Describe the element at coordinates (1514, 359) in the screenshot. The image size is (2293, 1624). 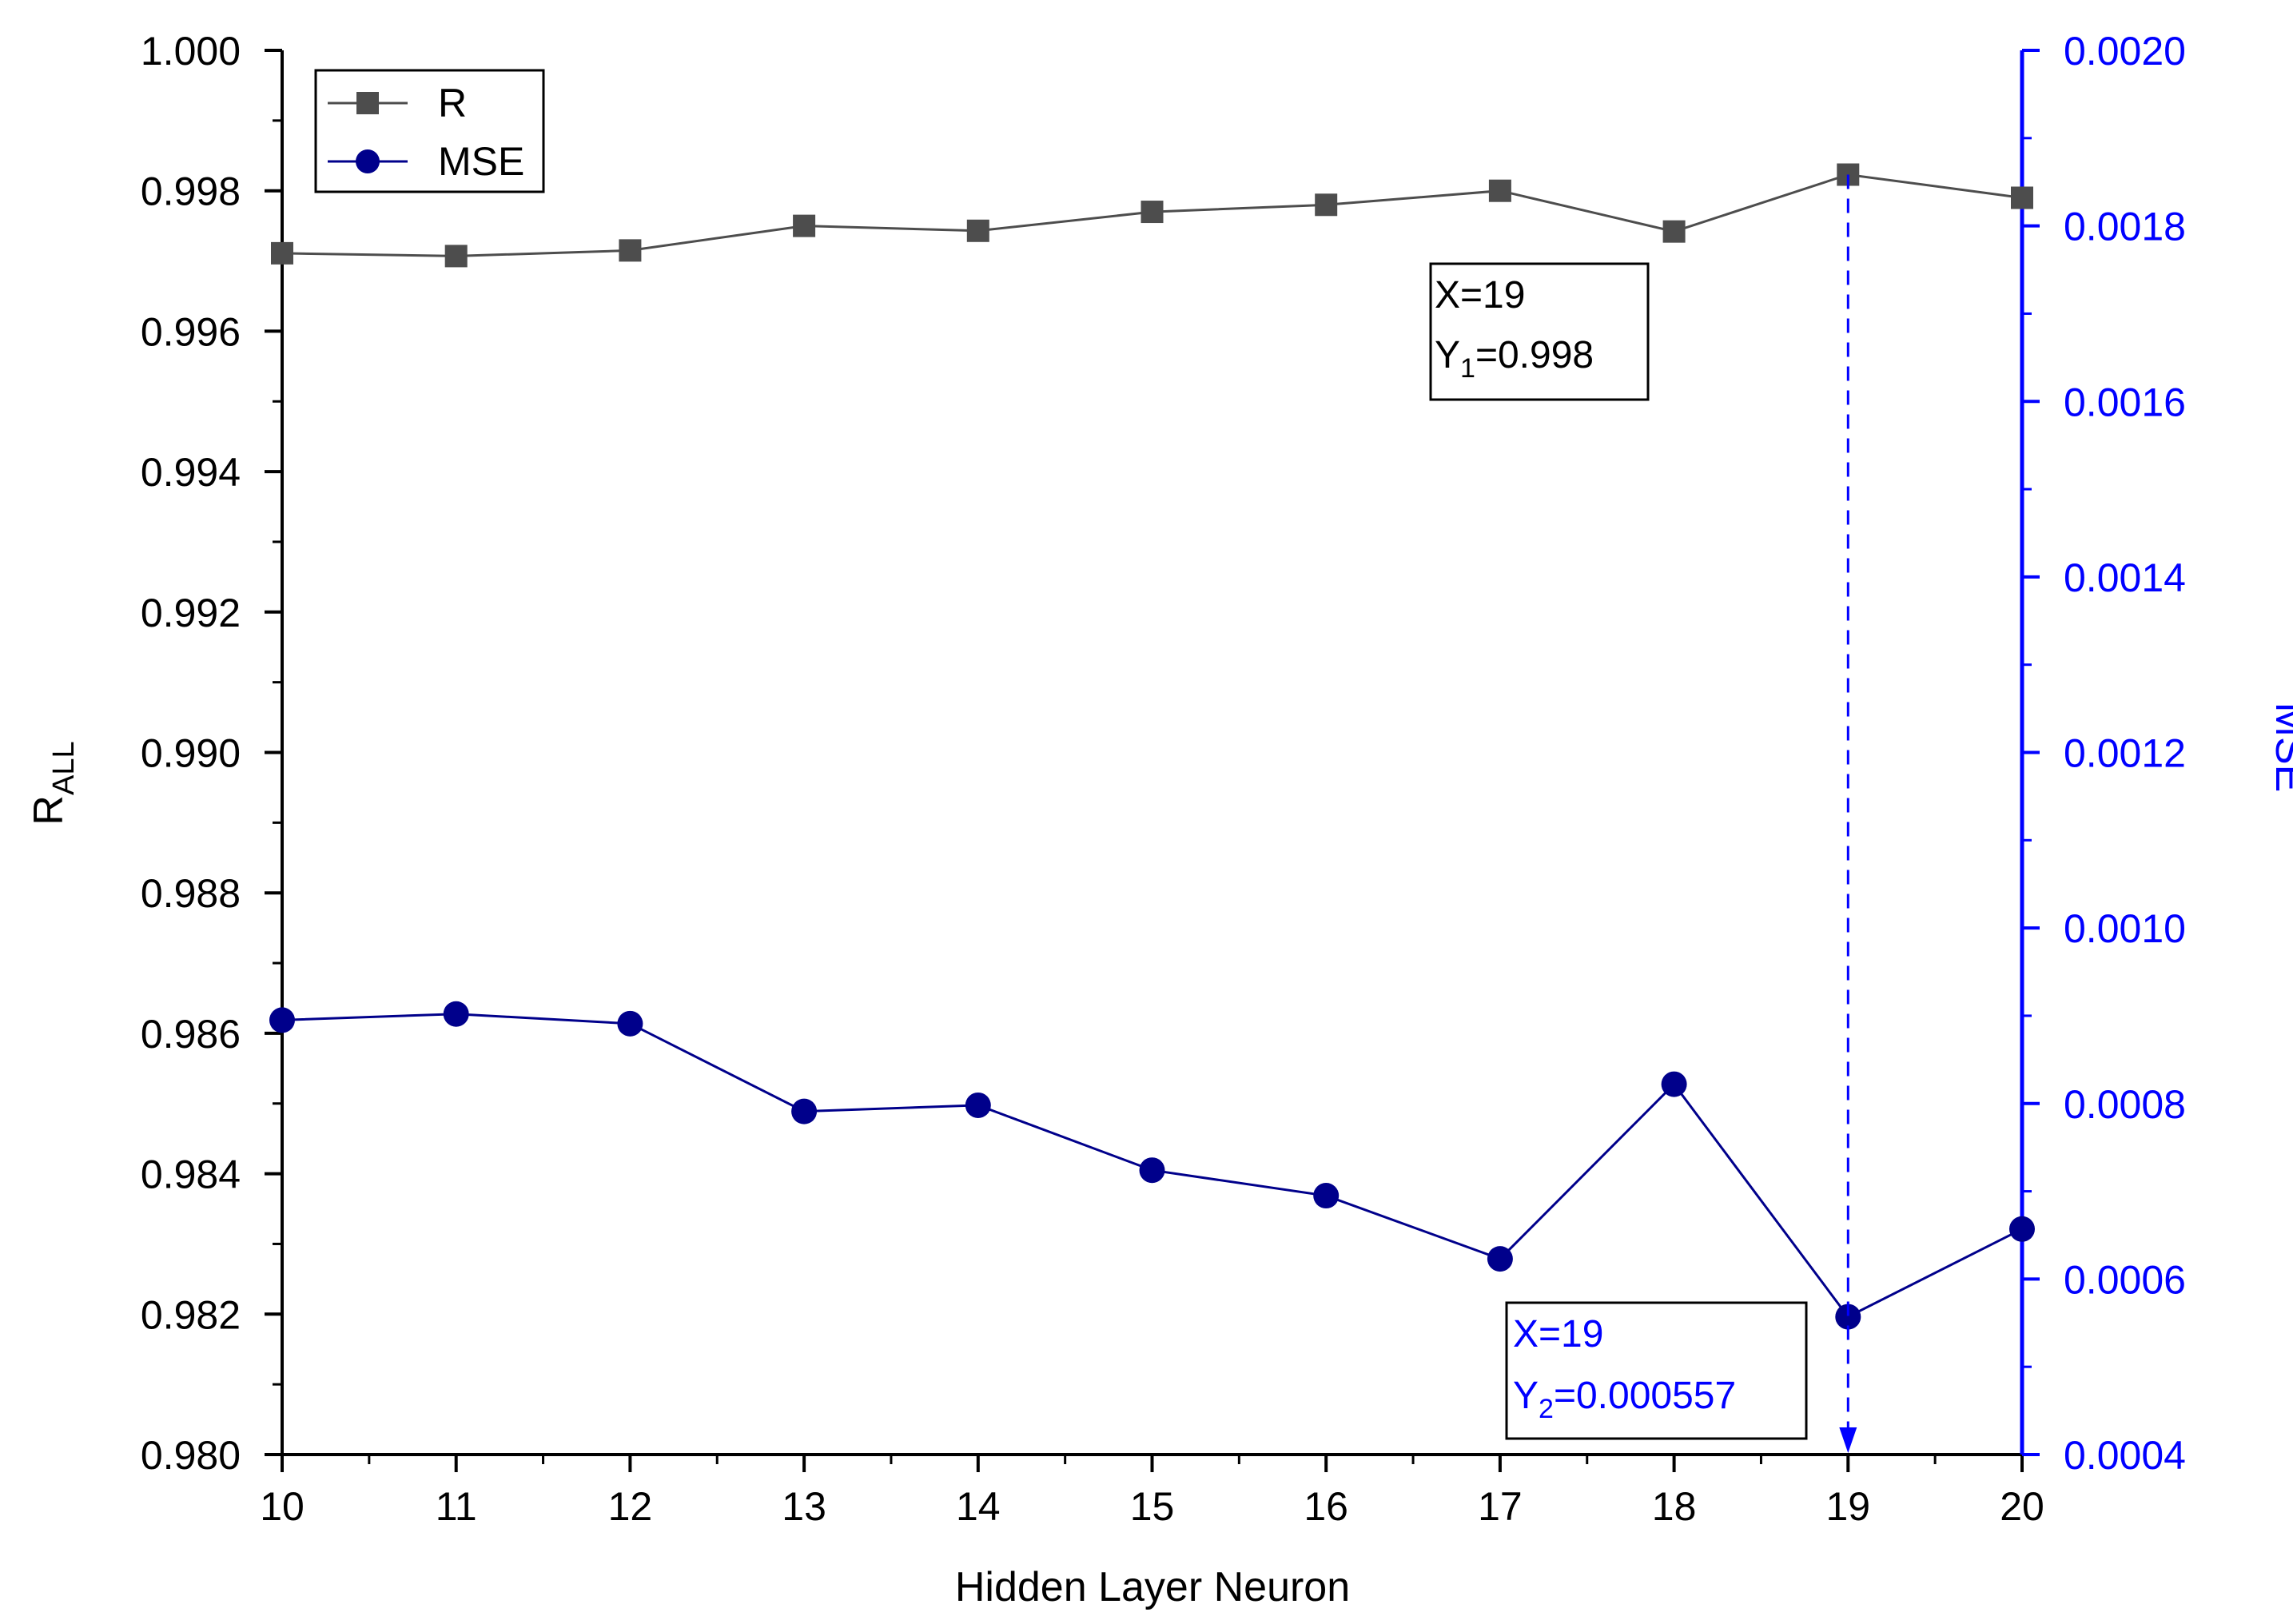
I see `annotation-r-y: Y1=0.998` at that location.